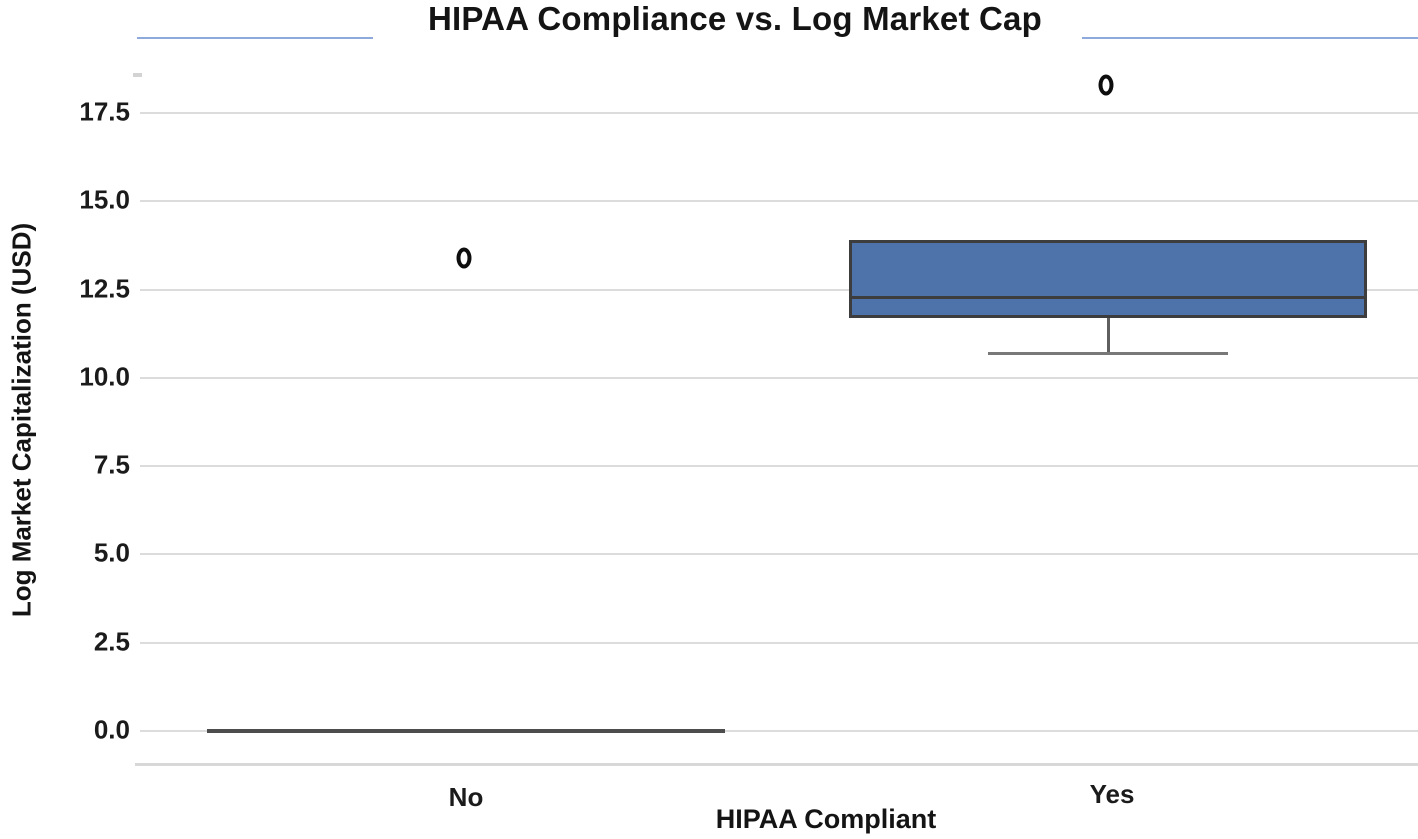 This screenshot has height=839, width=1418. What do you see at coordinates (104, 111) in the screenshot?
I see `ytick-label: 17.5` at bounding box center [104, 111].